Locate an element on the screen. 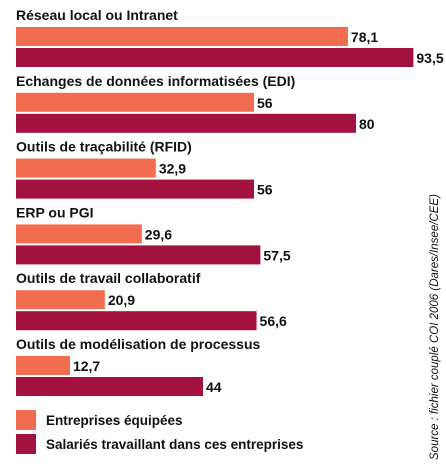 The height and width of the screenshot is (475, 446). value-label-salaries: 56 is located at coordinates (265, 190).